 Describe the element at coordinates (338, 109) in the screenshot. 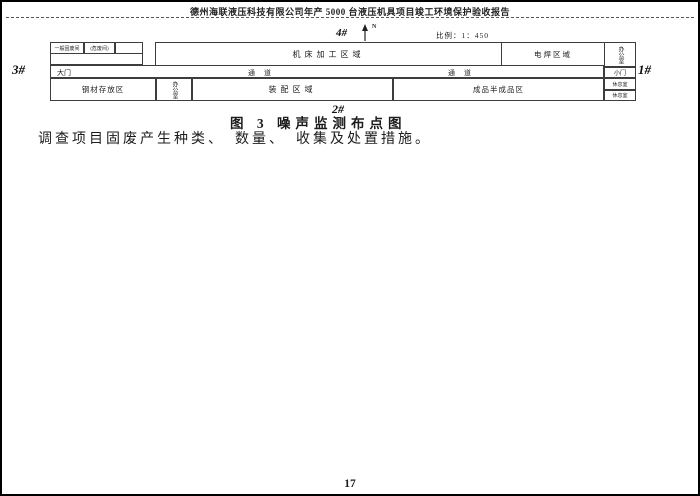

I see `noise-point-2-marker: 2#` at that location.